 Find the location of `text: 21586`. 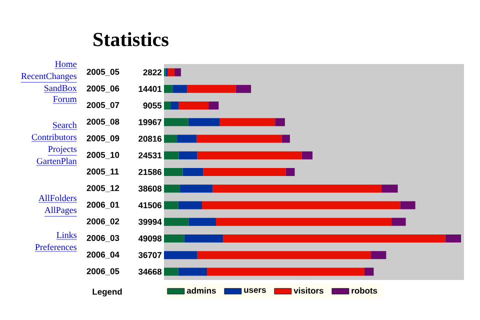

text: 21586 is located at coordinates (150, 172).